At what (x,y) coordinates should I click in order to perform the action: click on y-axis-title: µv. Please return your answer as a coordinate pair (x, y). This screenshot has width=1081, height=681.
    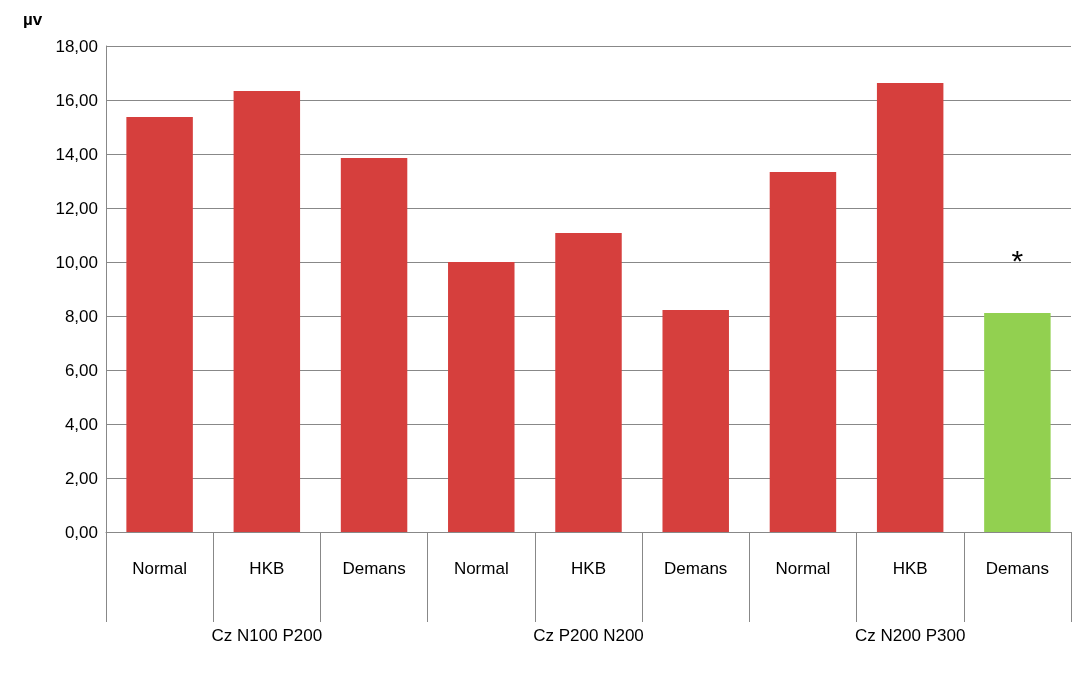
    Looking at the image, I should click on (33, 19).